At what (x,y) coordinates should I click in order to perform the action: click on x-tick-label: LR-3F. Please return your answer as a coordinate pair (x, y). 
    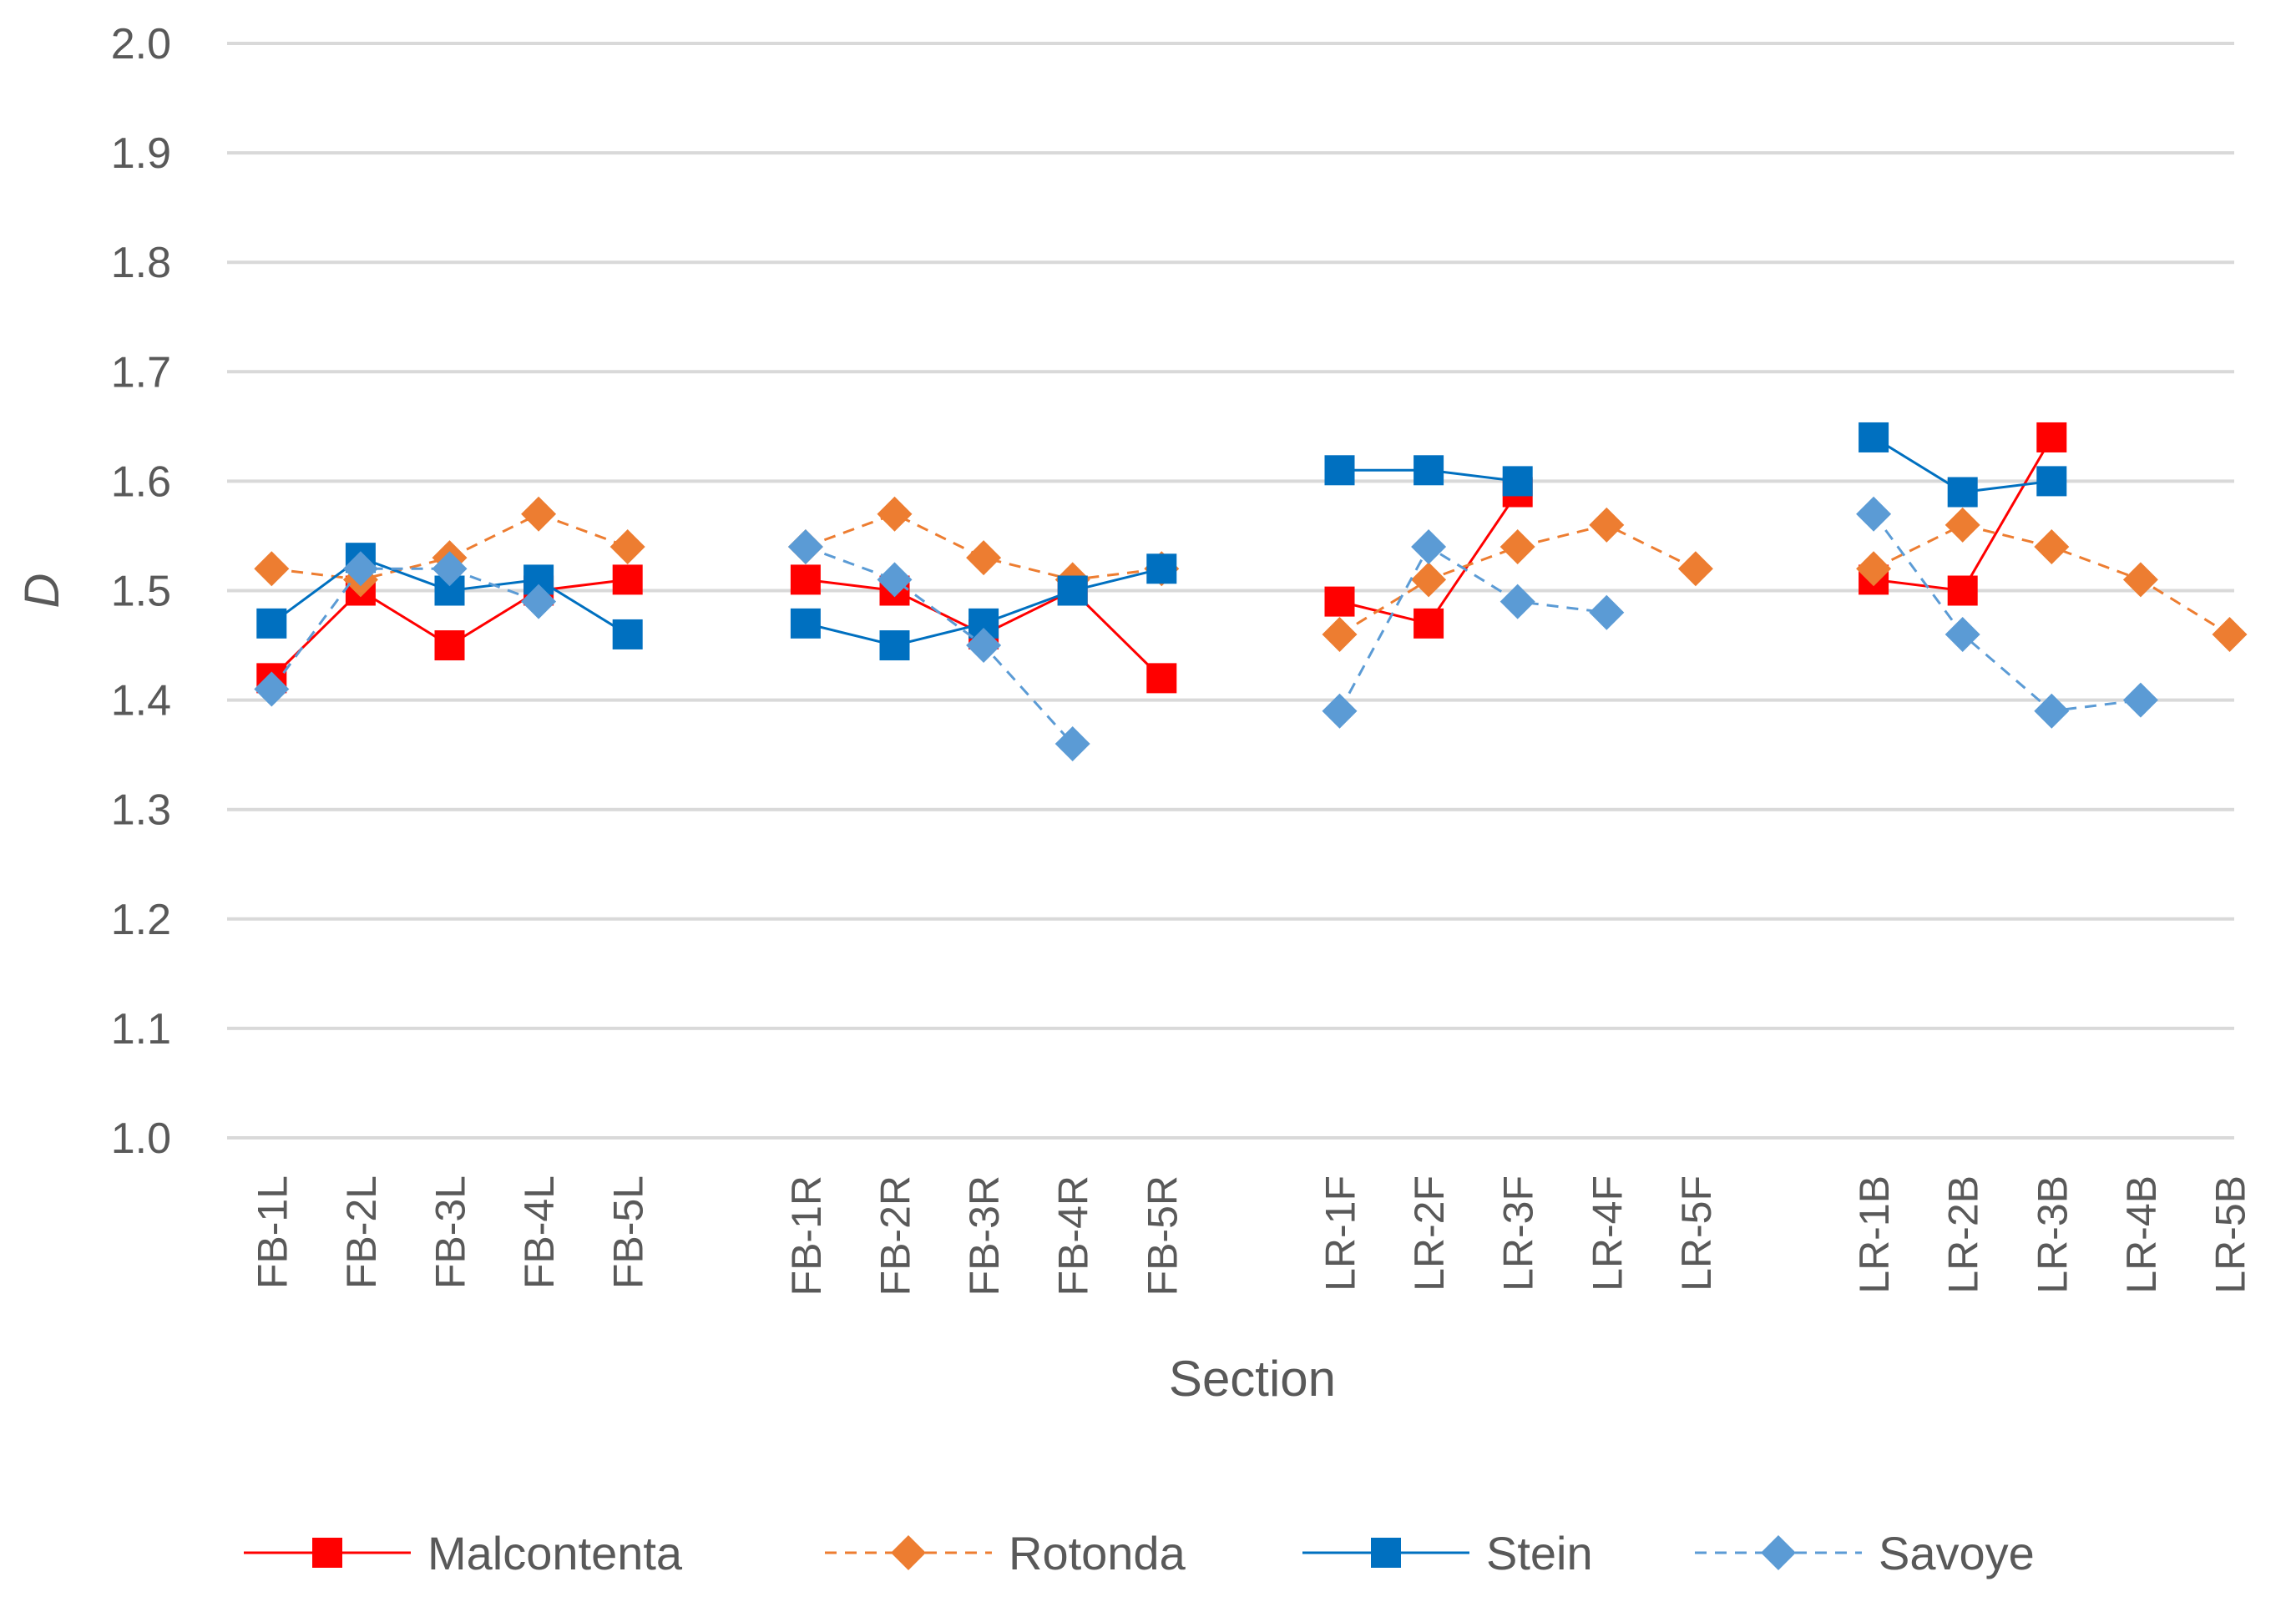
    Looking at the image, I should click on (1518, 1233).